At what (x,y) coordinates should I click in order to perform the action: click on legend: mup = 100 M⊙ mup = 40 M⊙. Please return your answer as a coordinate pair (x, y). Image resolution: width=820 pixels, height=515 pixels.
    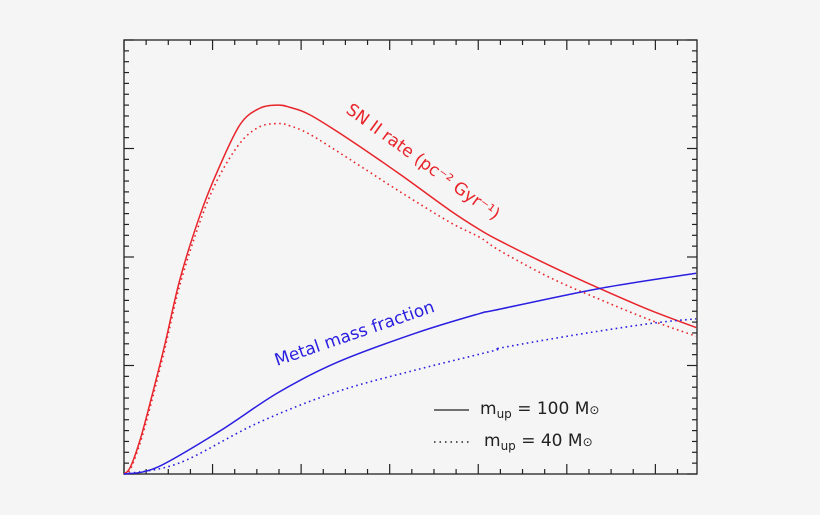
    Looking at the image, I should click on (516, 426).